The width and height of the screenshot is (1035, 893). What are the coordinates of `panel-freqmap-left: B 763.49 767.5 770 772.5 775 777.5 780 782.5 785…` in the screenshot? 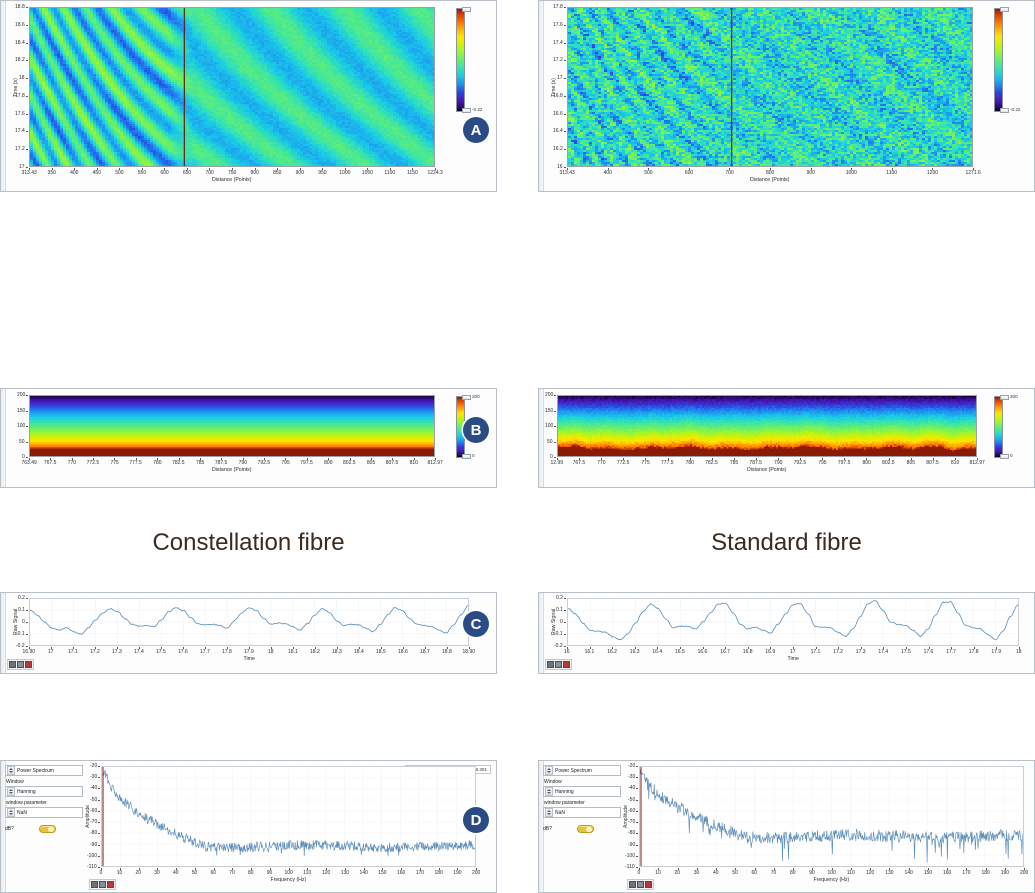 It's located at (248, 438).